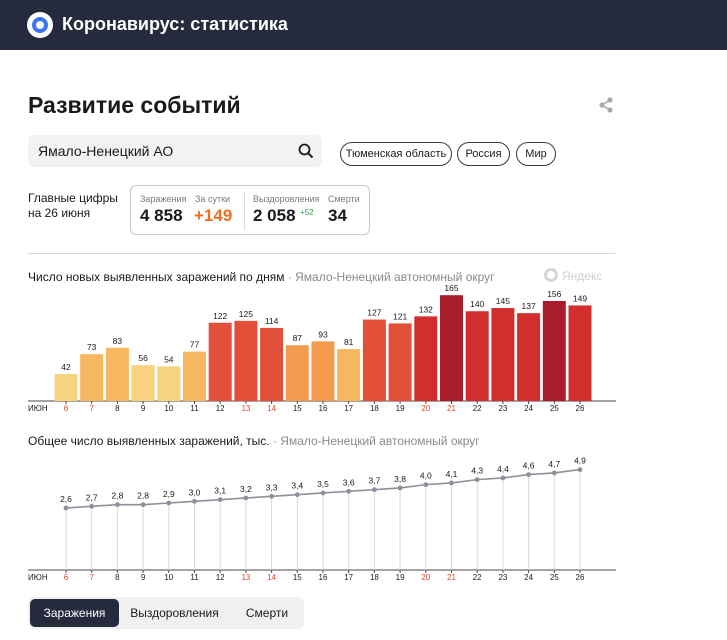 Image resolution: width=727 pixels, height=640 pixels. What do you see at coordinates (73, 205) in the screenshot?
I see `summary-label: Главные цифры на 26 июня` at bounding box center [73, 205].